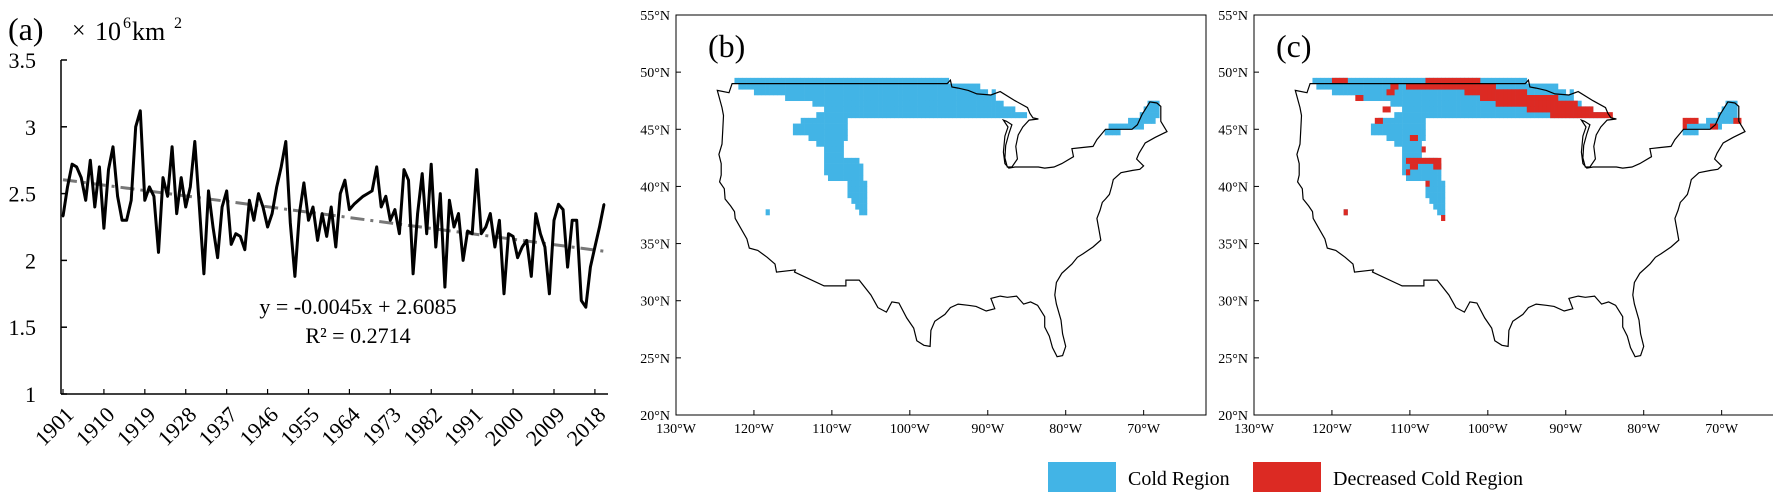 Image resolution: width=1773 pixels, height=503 pixels. Describe the element at coordinates (655, 302) in the screenshot. I see `lat-tick-label: 30°N` at that location.